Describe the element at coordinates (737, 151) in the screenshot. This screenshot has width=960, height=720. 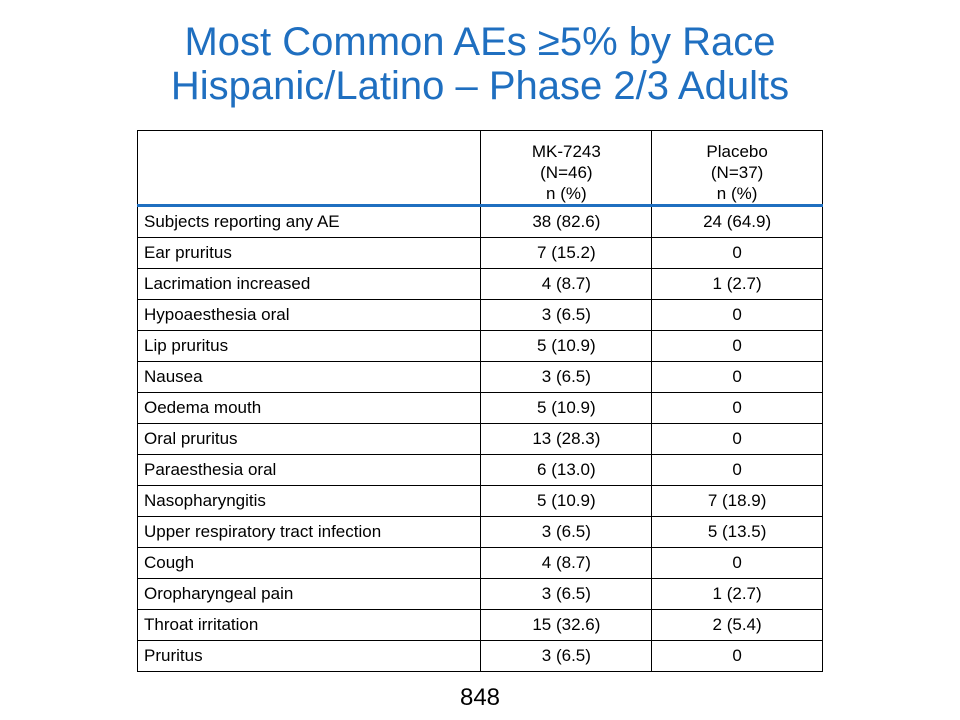
I see `header-line: Placebo` at that location.